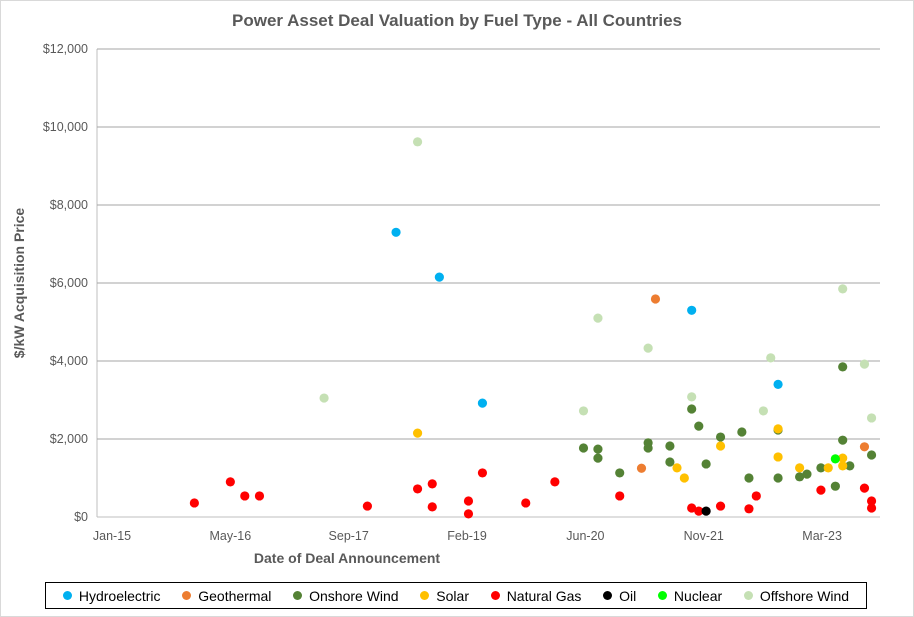  Describe the element at coordinates (231, 536) in the screenshot. I see `x-tick-label: May-16` at that location.